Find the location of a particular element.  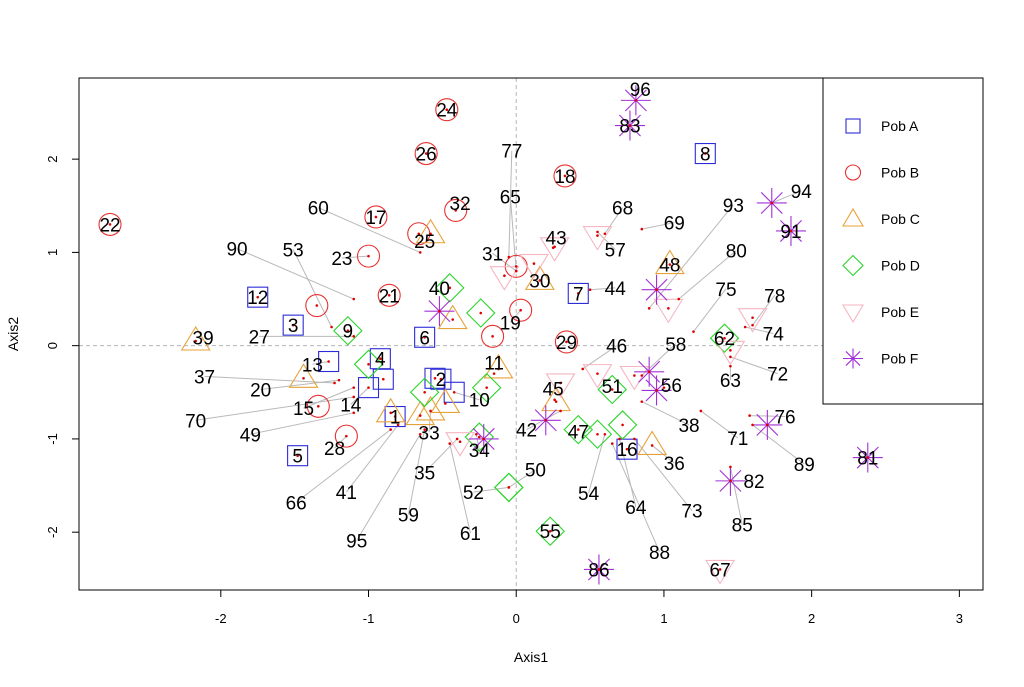

point-label: 32 is located at coordinates (460, 204).